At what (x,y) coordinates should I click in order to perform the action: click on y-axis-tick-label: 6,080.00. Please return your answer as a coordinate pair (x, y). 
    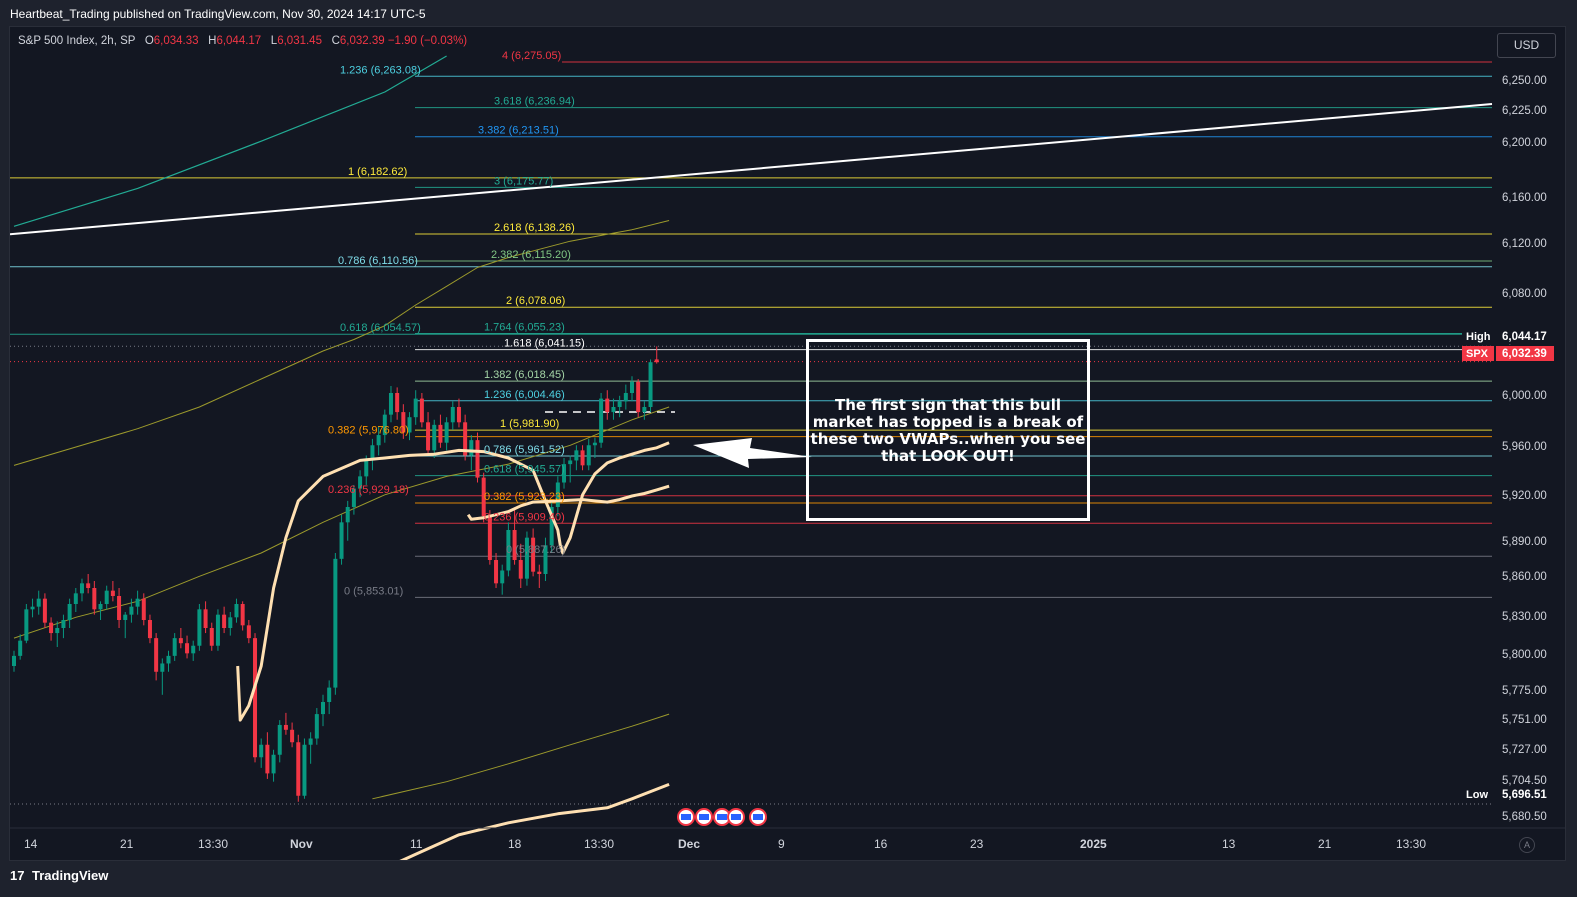
    Looking at the image, I should click on (1524, 294).